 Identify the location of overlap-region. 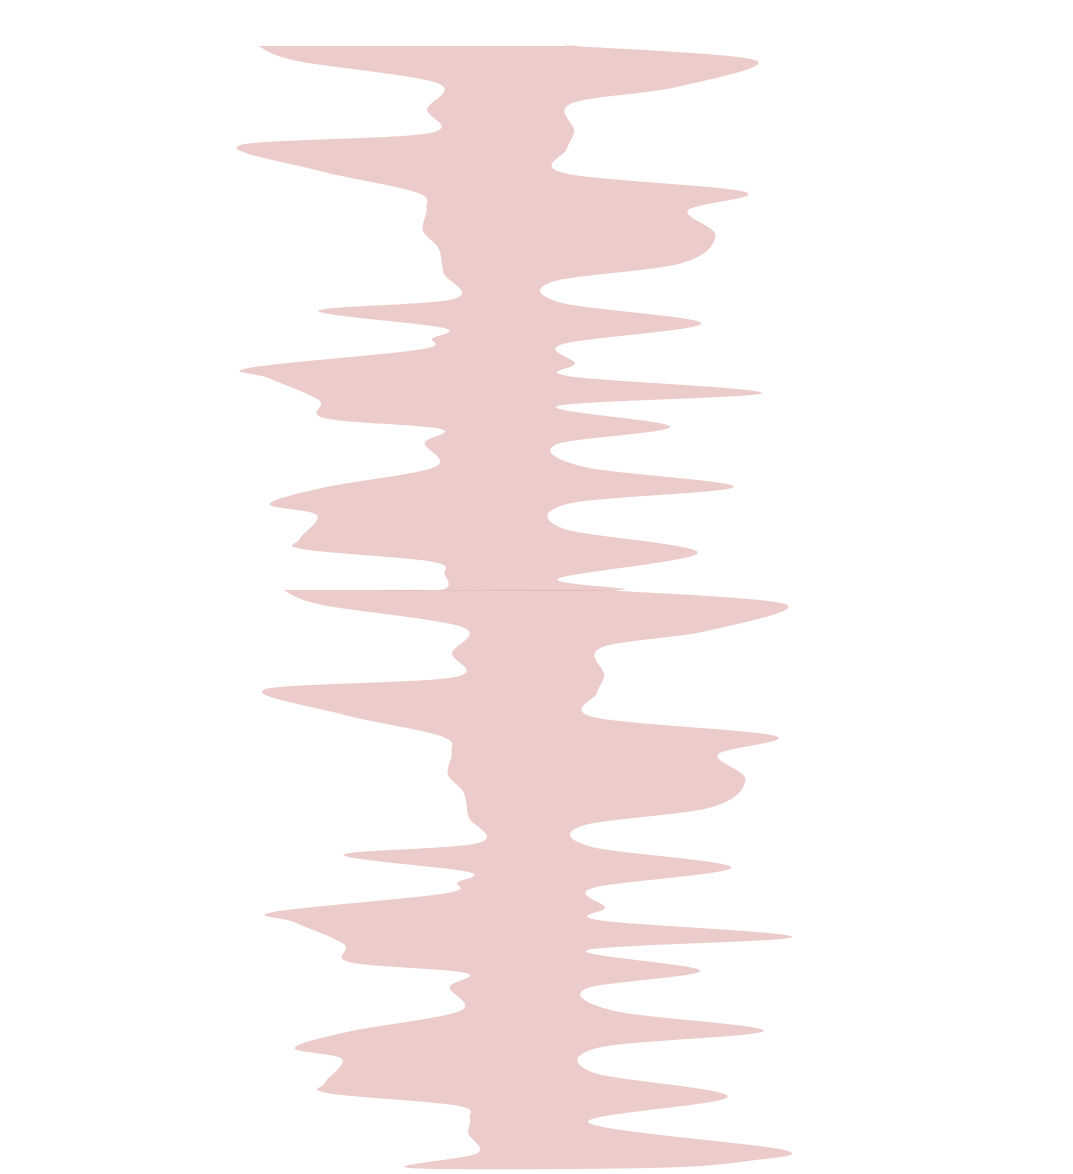
(500, 590).